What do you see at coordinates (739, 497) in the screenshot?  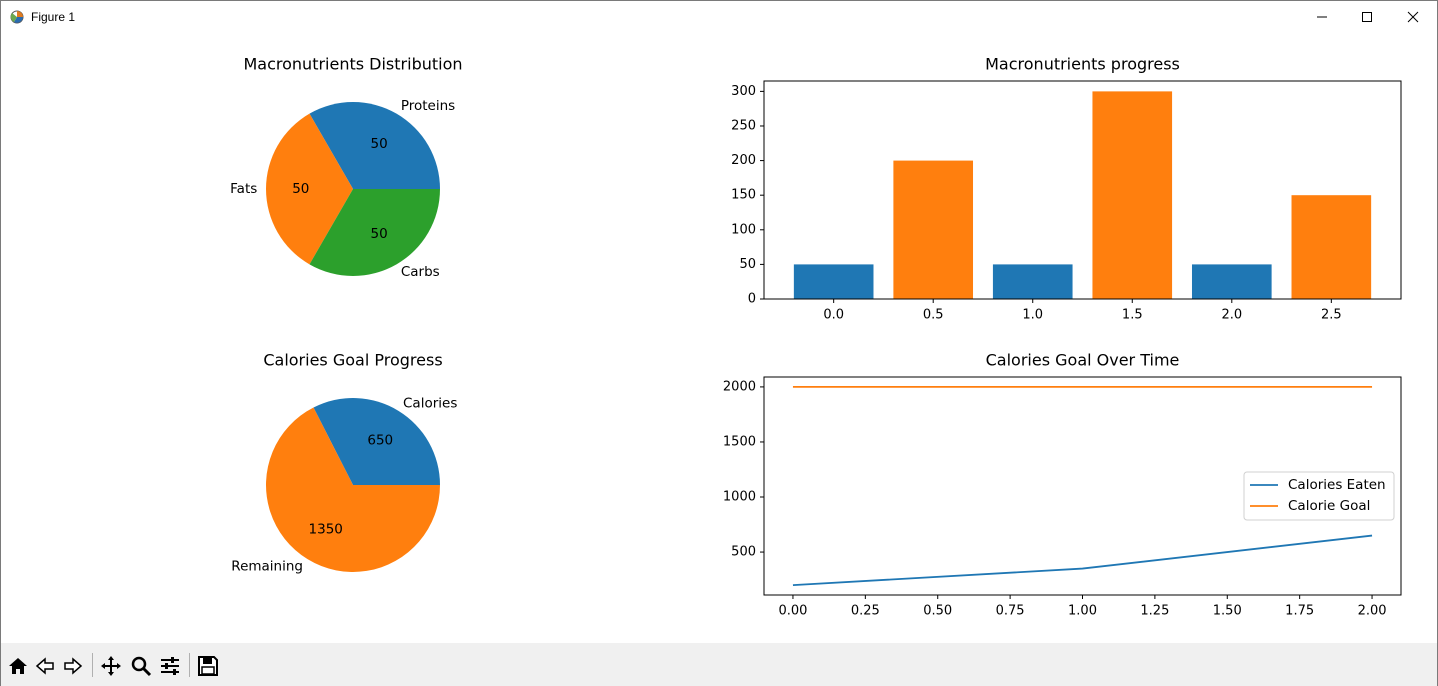 I see `y-tick-label: 1000` at bounding box center [739, 497].